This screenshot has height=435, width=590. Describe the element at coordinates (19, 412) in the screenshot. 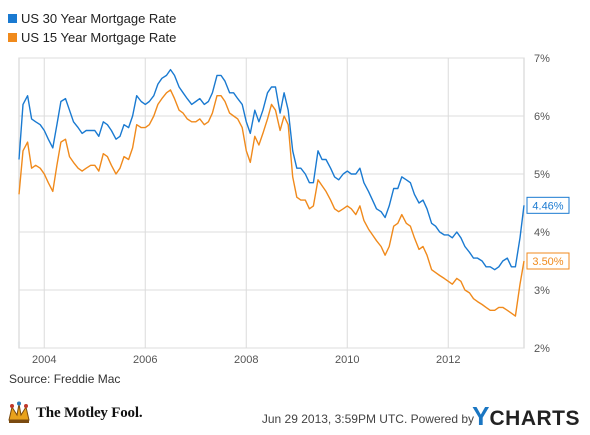

I see `jester-hat-icon` at that location.